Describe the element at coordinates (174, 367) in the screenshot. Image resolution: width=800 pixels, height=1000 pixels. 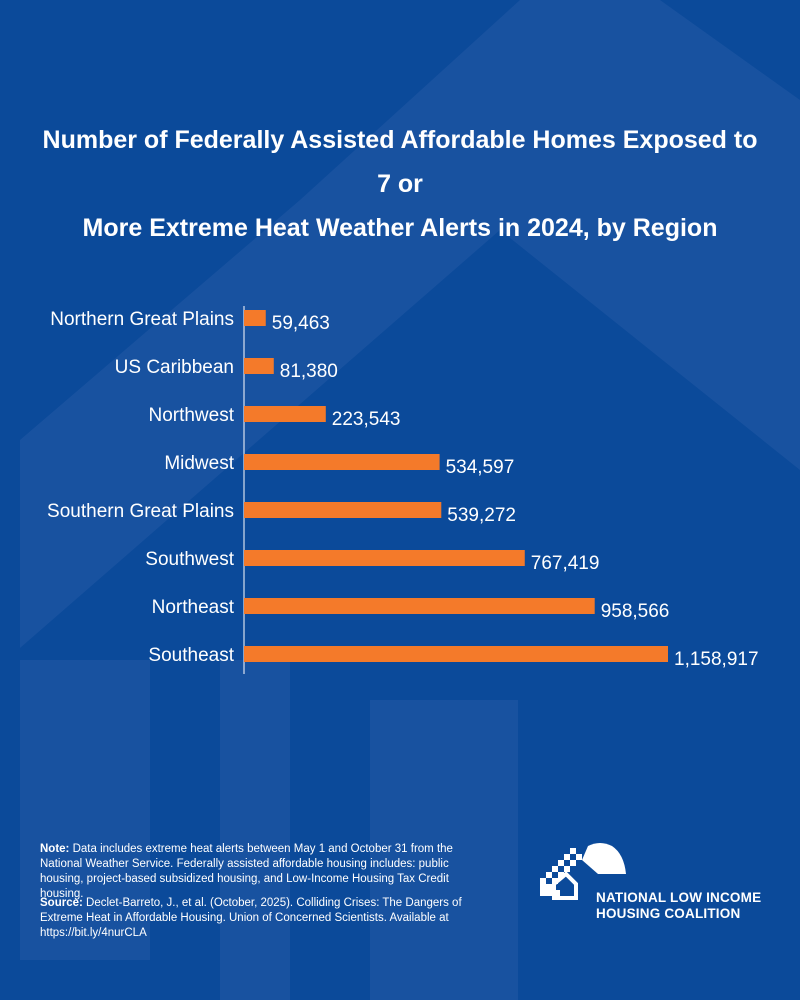
I see `category-label: US Caribbean` at that location.